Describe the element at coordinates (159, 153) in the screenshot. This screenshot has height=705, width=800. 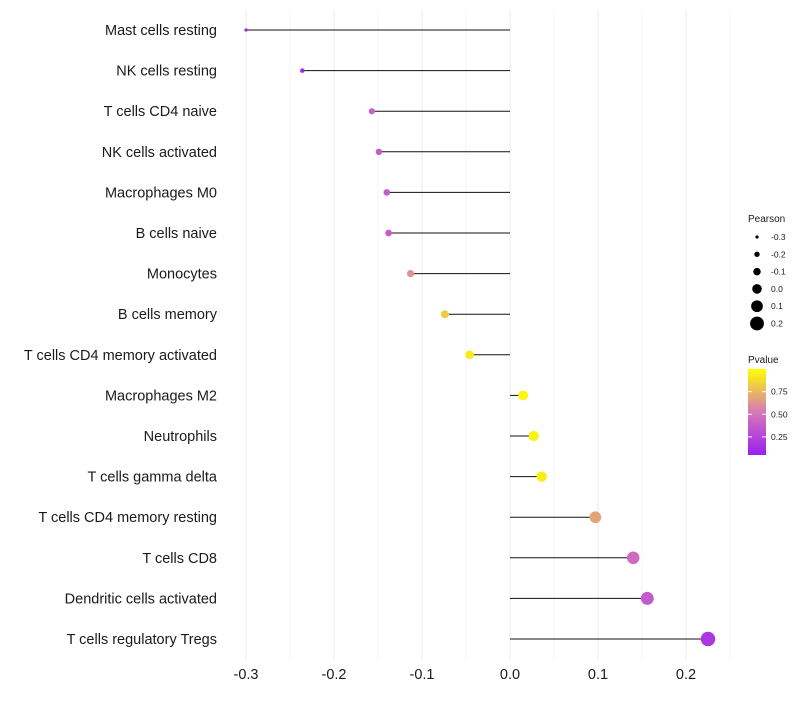
I see `category-label: NK cells activated` at that location.